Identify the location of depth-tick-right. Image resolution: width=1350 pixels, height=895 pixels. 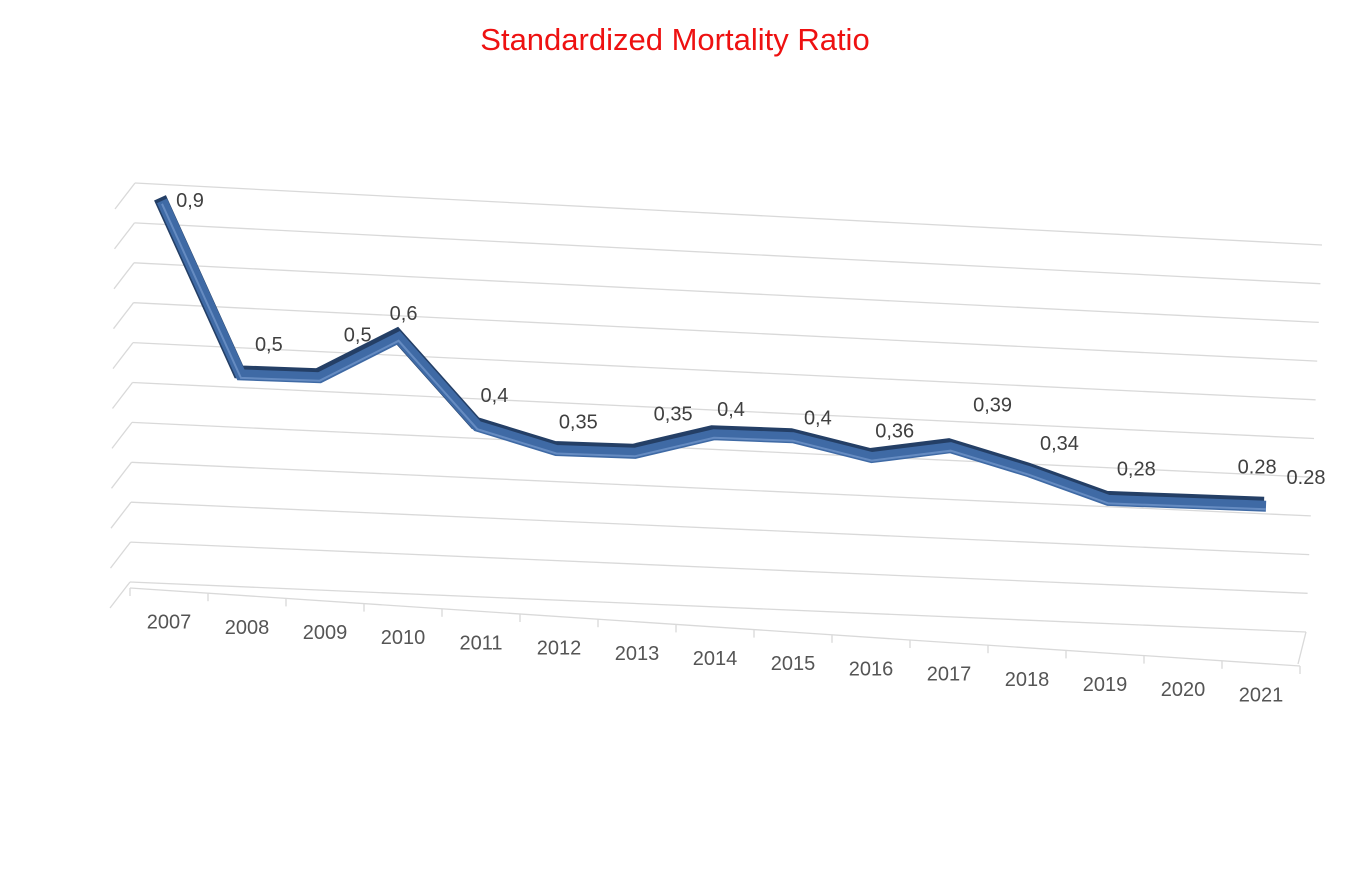
(1302, 648).